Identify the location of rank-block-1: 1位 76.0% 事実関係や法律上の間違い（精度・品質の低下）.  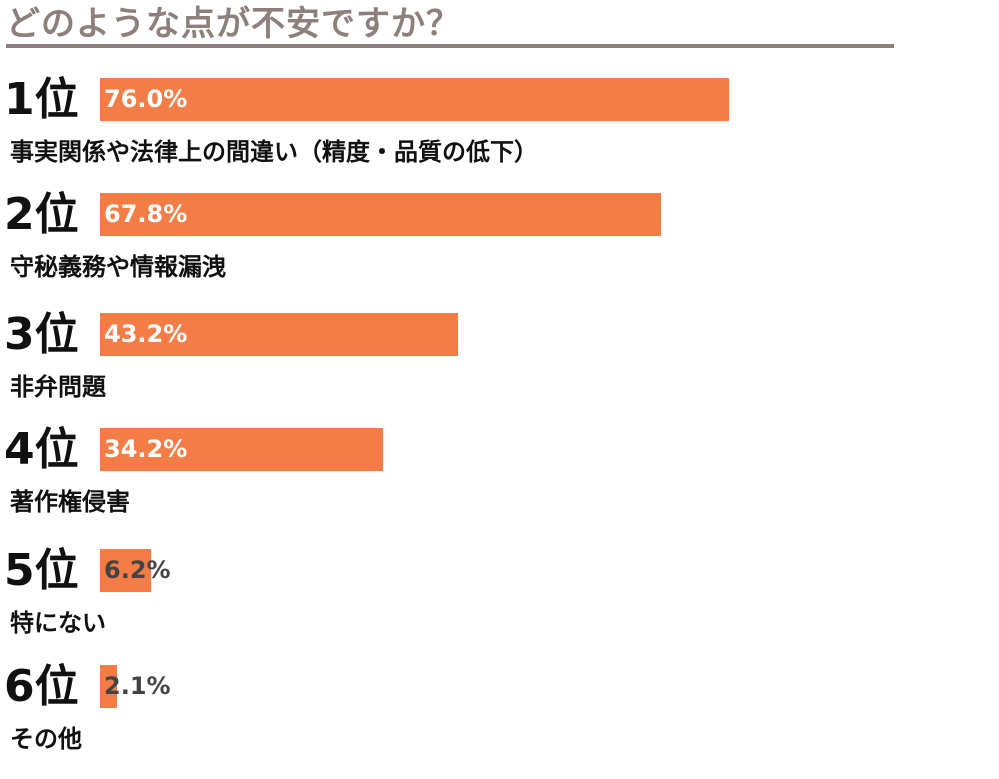
(499, 134).